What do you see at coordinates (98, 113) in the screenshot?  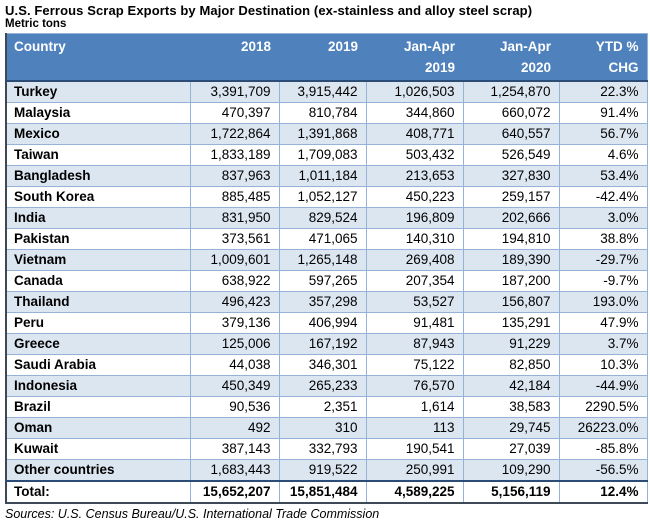 I see `cell-country: Malaysia` at bounding box center [98, 113].